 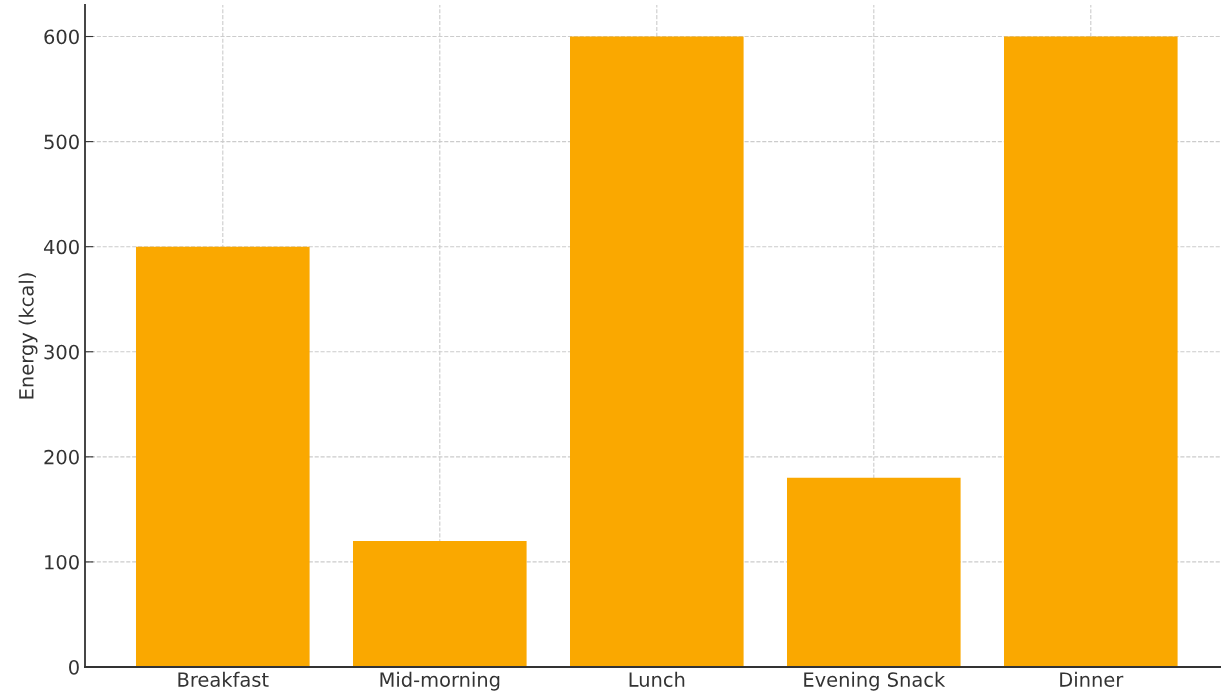 I want to click on y-tick-label: 600, so click(x=61, y=37).